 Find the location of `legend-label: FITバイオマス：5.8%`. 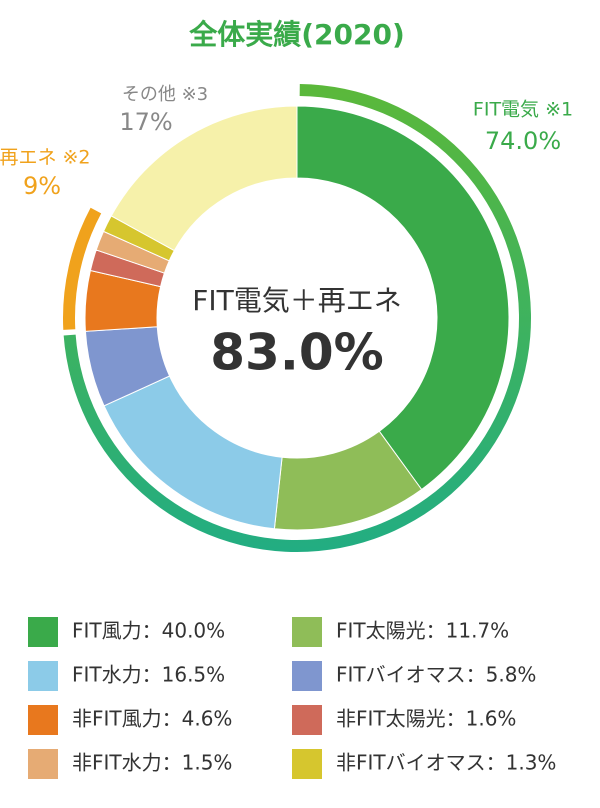

legend-label: FITバイオマス：5.8% is located at coordinates (436, 675).